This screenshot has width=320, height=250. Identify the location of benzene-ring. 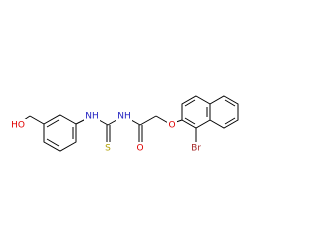
(60, 133).